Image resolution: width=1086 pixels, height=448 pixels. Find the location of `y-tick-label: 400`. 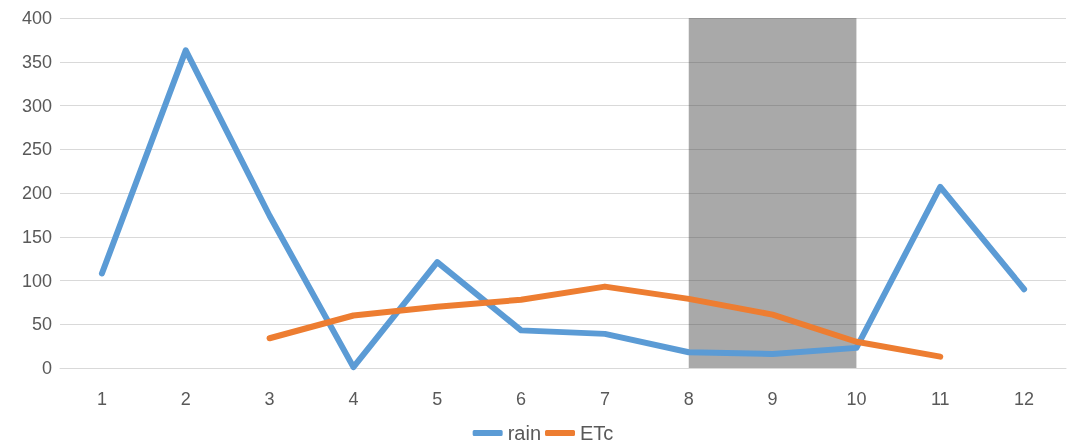

y-tick-label: 400 is located at coordinates (36, 18).